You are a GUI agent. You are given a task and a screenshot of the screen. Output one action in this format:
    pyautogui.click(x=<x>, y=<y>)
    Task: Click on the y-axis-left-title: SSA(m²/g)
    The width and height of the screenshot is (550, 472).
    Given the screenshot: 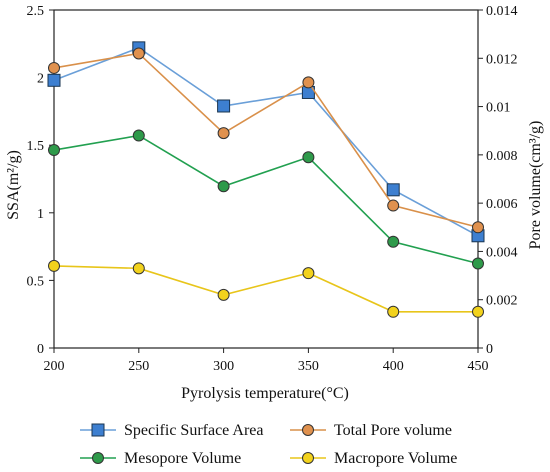 What is the action you would take?
    pyautogui.click(x=13, y=185)
    